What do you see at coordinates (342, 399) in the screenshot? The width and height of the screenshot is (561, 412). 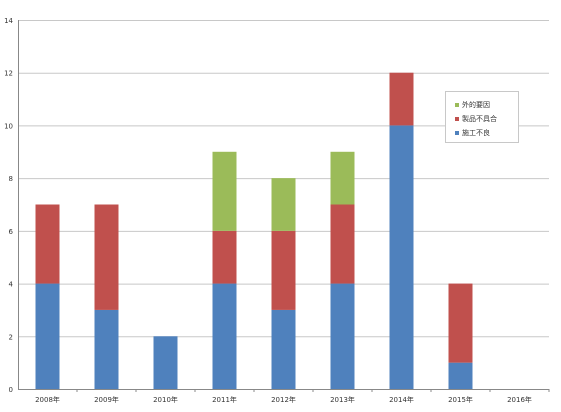 I see `x-tick-label: 2013年` at bounding box center [342, 399].